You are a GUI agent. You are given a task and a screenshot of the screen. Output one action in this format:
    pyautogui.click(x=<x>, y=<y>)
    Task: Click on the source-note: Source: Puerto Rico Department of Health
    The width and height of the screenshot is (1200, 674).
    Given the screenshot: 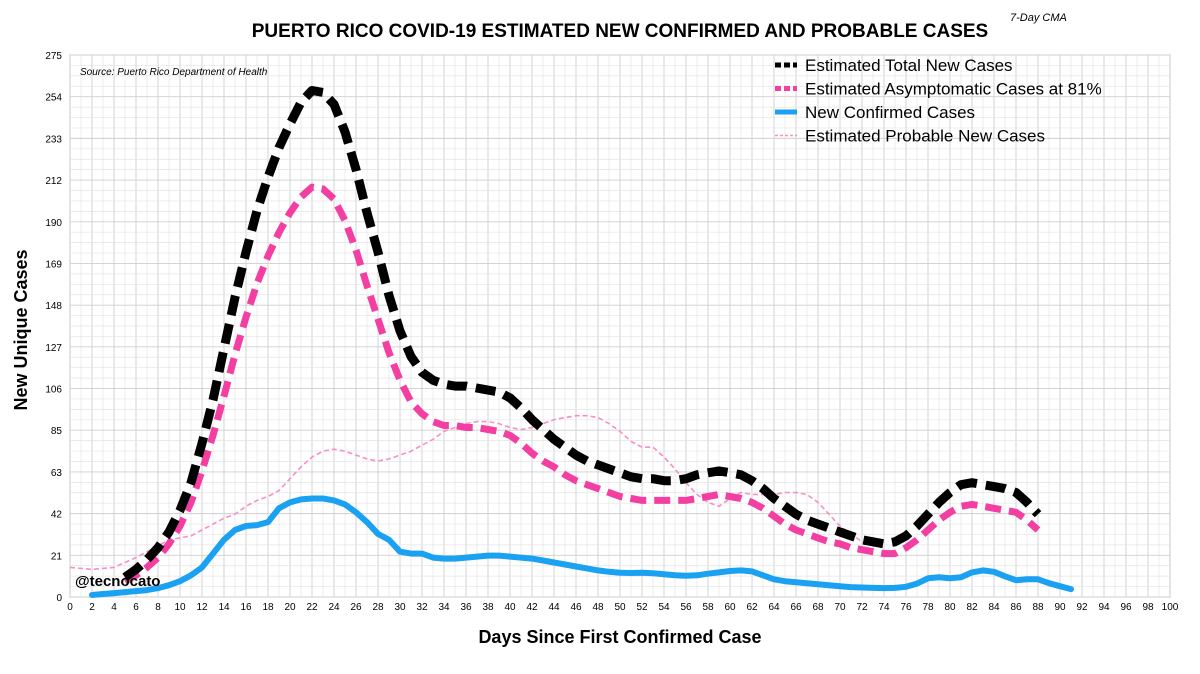 What is the action you would take?
    pyautogui.click(x=174, y=72)
    